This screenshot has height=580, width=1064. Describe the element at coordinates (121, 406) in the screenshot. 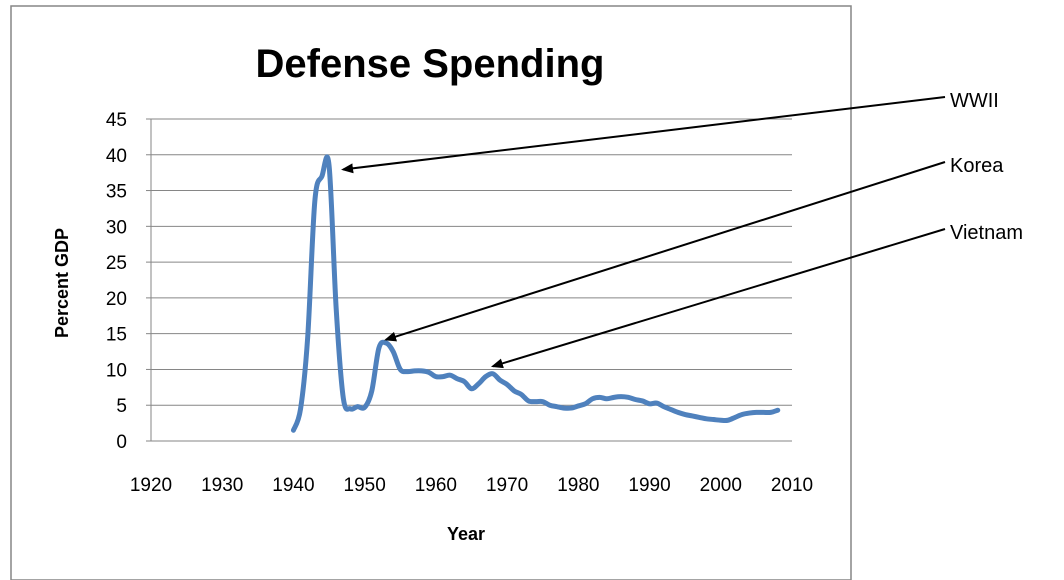

I see `y-tick-label: 5` at that location.